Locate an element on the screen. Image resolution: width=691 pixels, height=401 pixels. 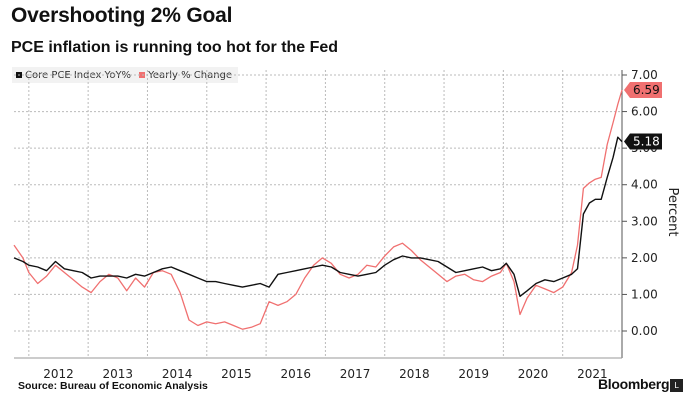
x-tick-label: 2017 is located at coordinates (355, 374).